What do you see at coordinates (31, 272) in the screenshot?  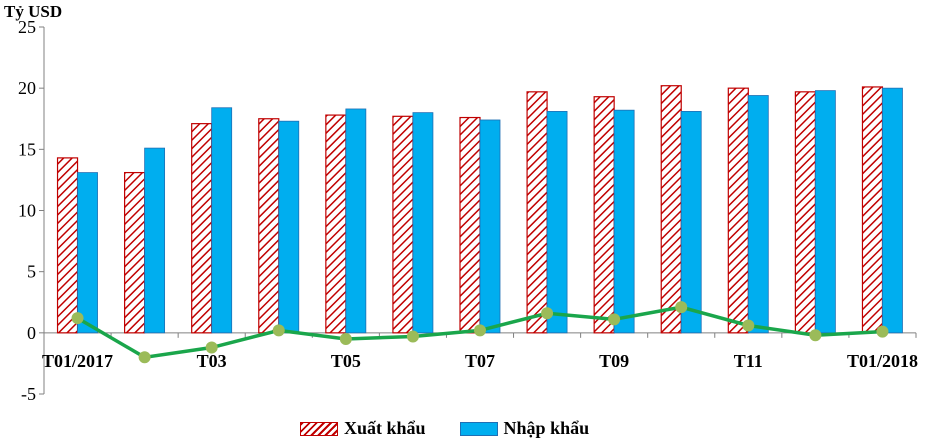 I see `y-tick-label: 5` at bounding box center [31, 272].